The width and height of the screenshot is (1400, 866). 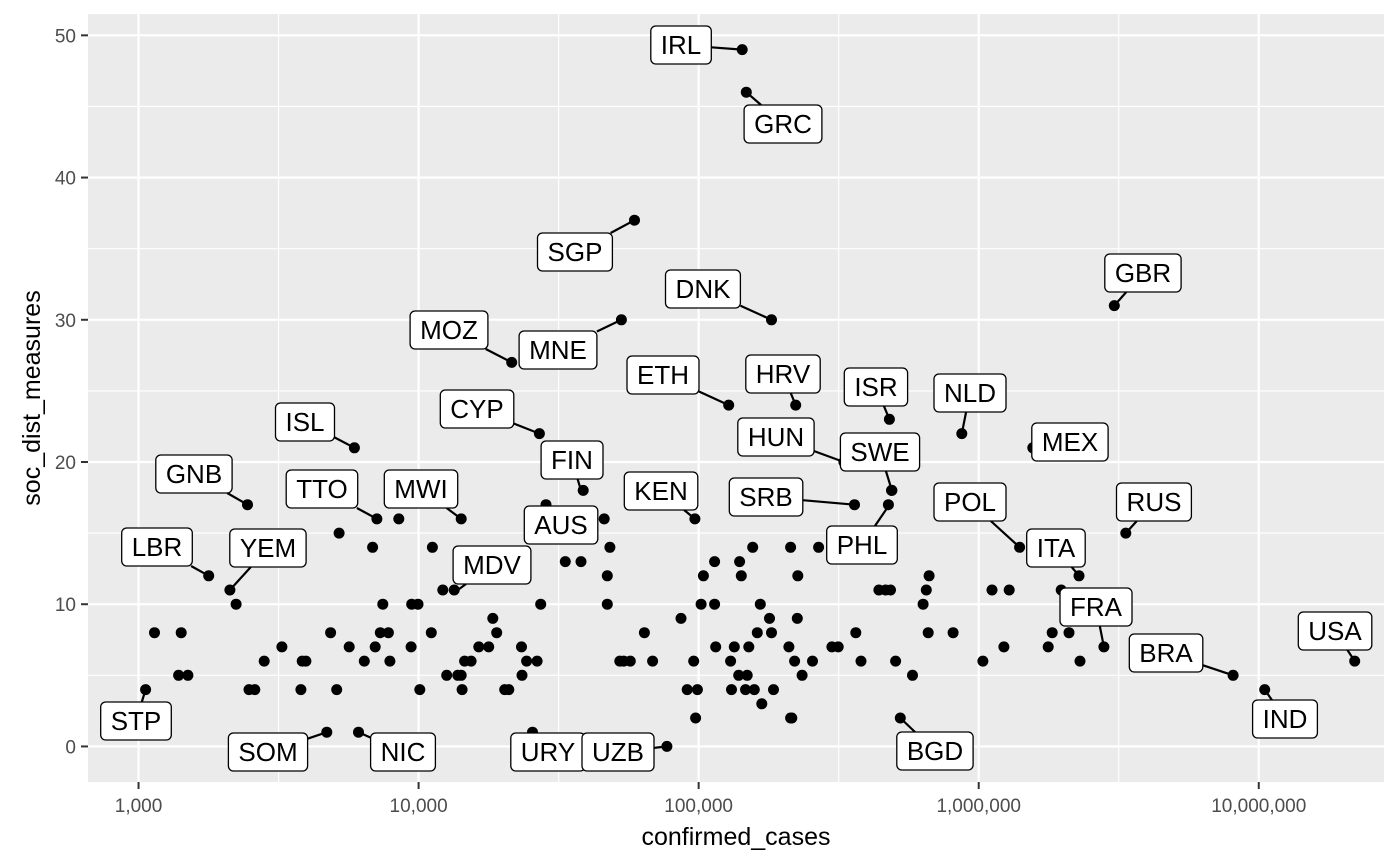 I want to click on point-label-text: GNB, so click(x=194, y=474).